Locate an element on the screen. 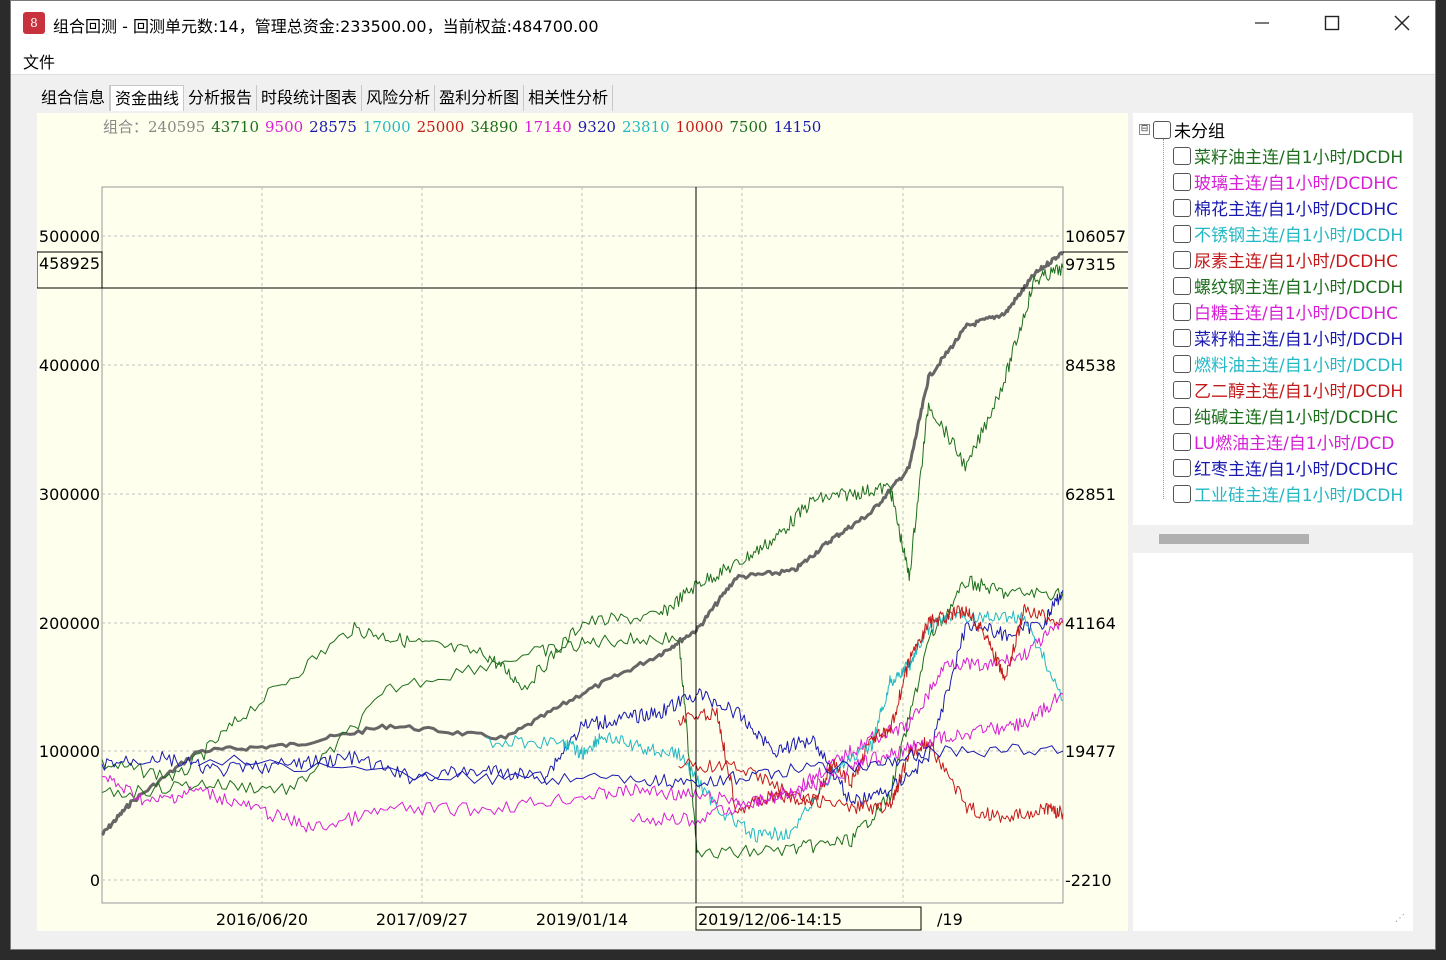 The image size is (1446, 960). tree-root-label: 未分组 is located at coordinates (1199, 129).